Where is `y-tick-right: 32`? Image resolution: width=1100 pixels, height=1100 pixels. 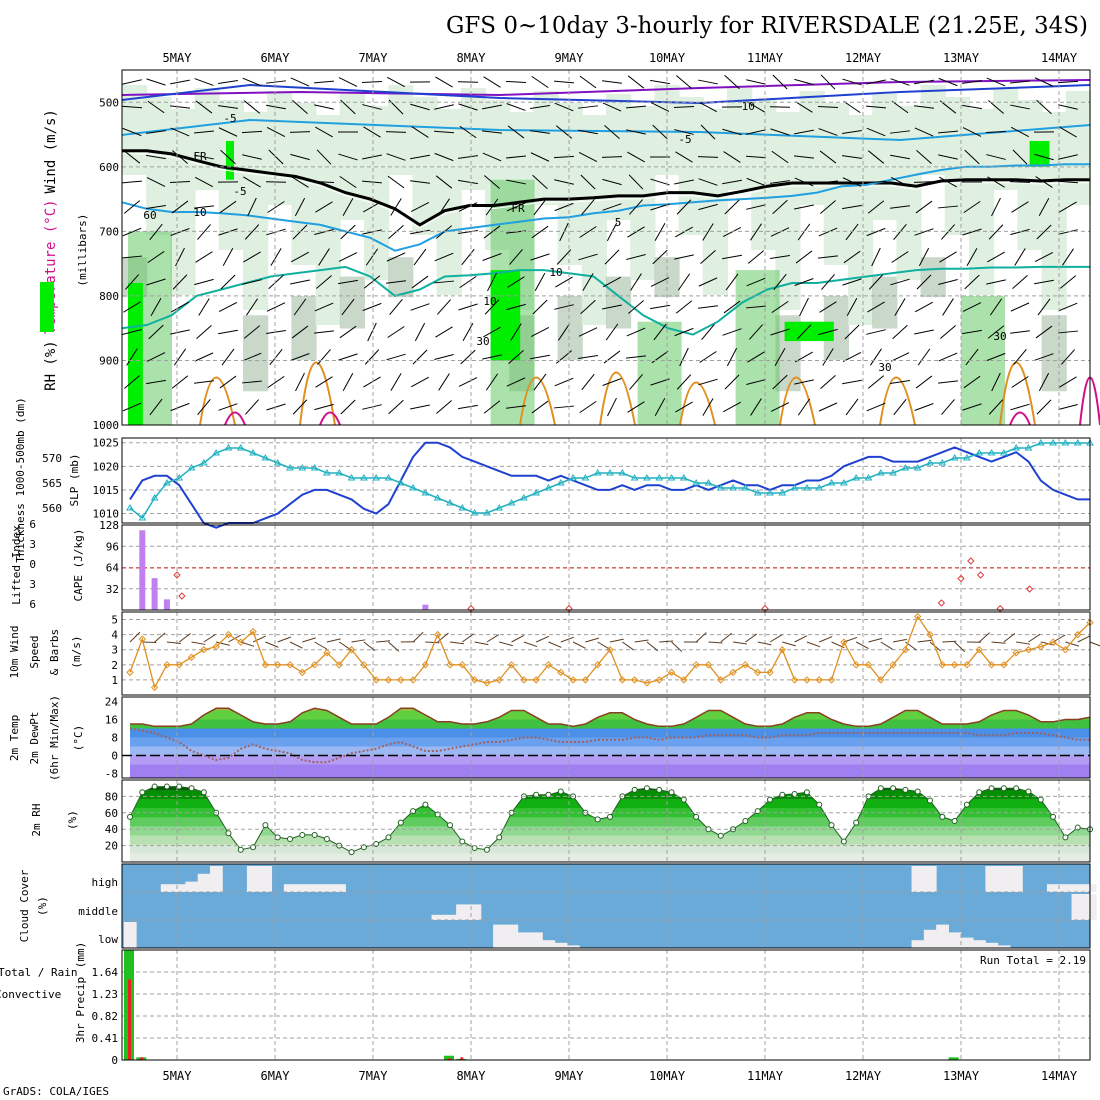 y-tick-right: 32 is located at coordinates (112, 589).